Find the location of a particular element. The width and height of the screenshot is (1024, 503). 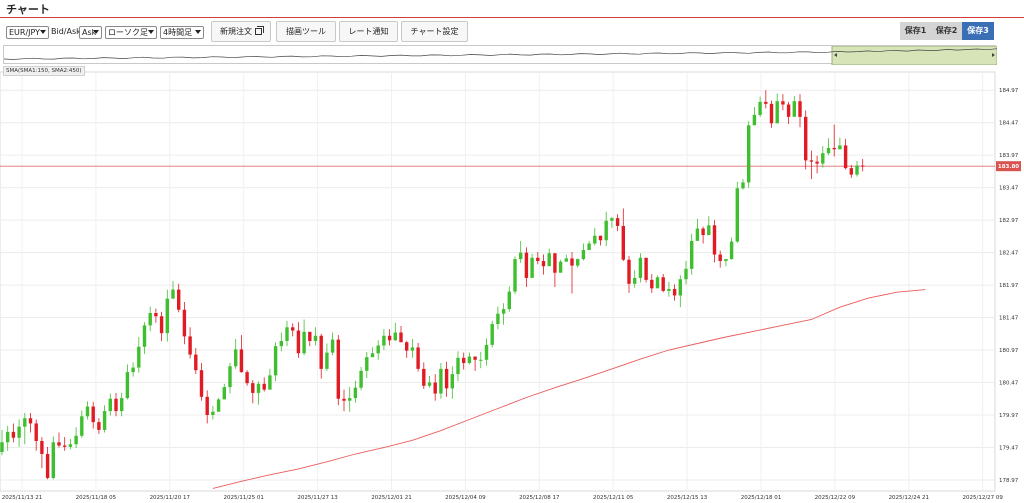

bid-ask-select: Ask is located at coordinates (90, 32).